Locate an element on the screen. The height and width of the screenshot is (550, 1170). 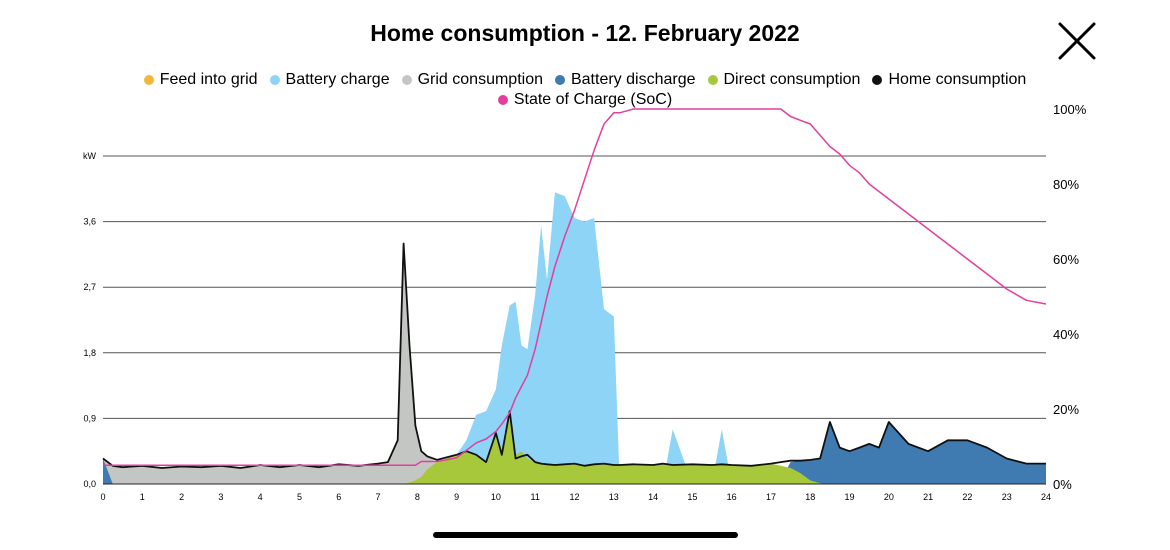
y2-tick-label: 80% is located at coordinates (1066, 184).